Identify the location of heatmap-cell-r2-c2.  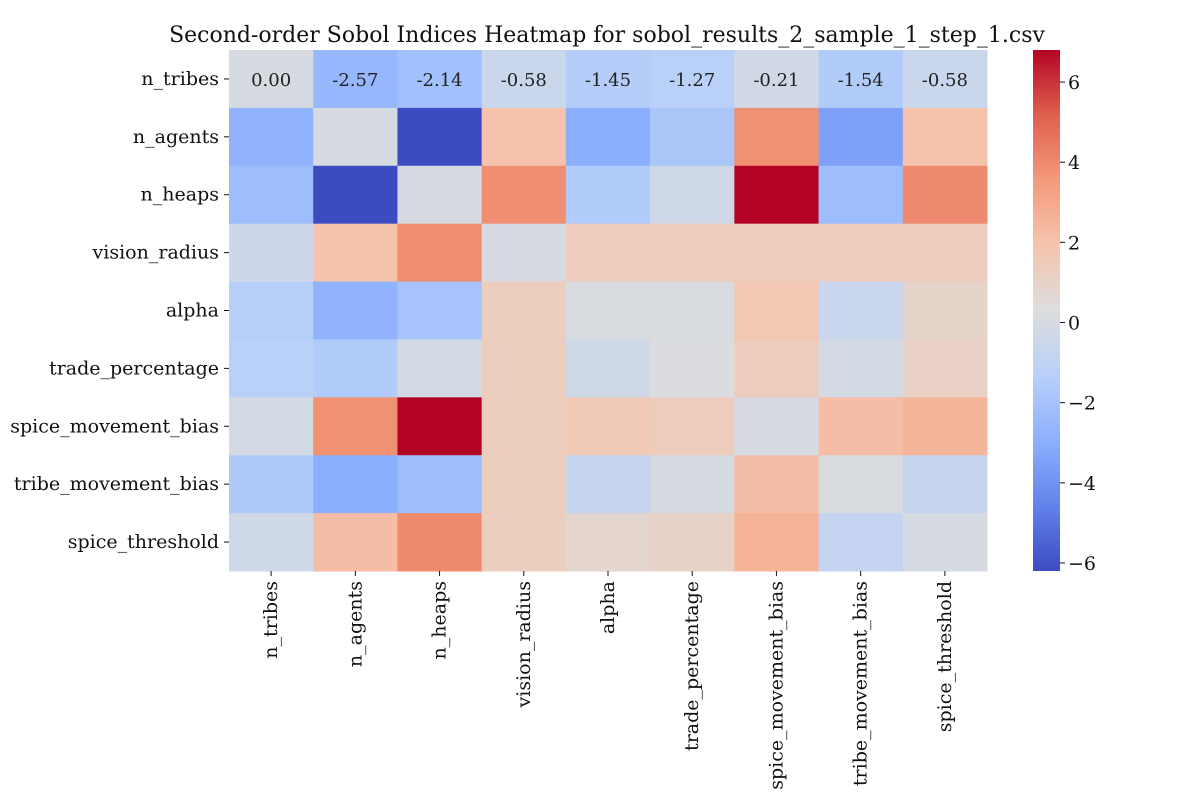
(440, 195).